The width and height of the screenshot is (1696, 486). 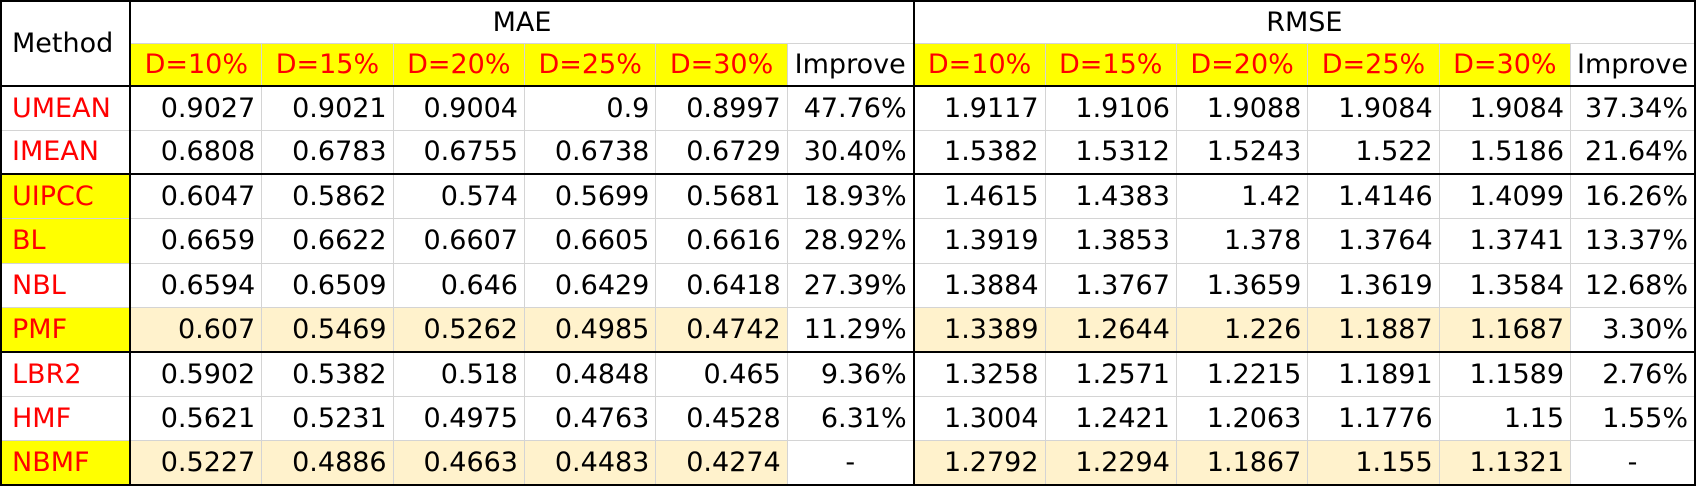 I want to click on mae-value: 0.8997, so click(x=721, y=108).